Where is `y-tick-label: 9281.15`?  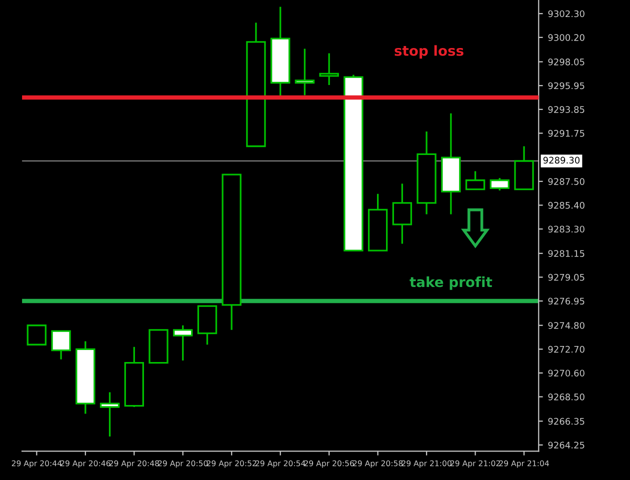
y-tick-label: 9281.15 is located at coordinates (566, 253).